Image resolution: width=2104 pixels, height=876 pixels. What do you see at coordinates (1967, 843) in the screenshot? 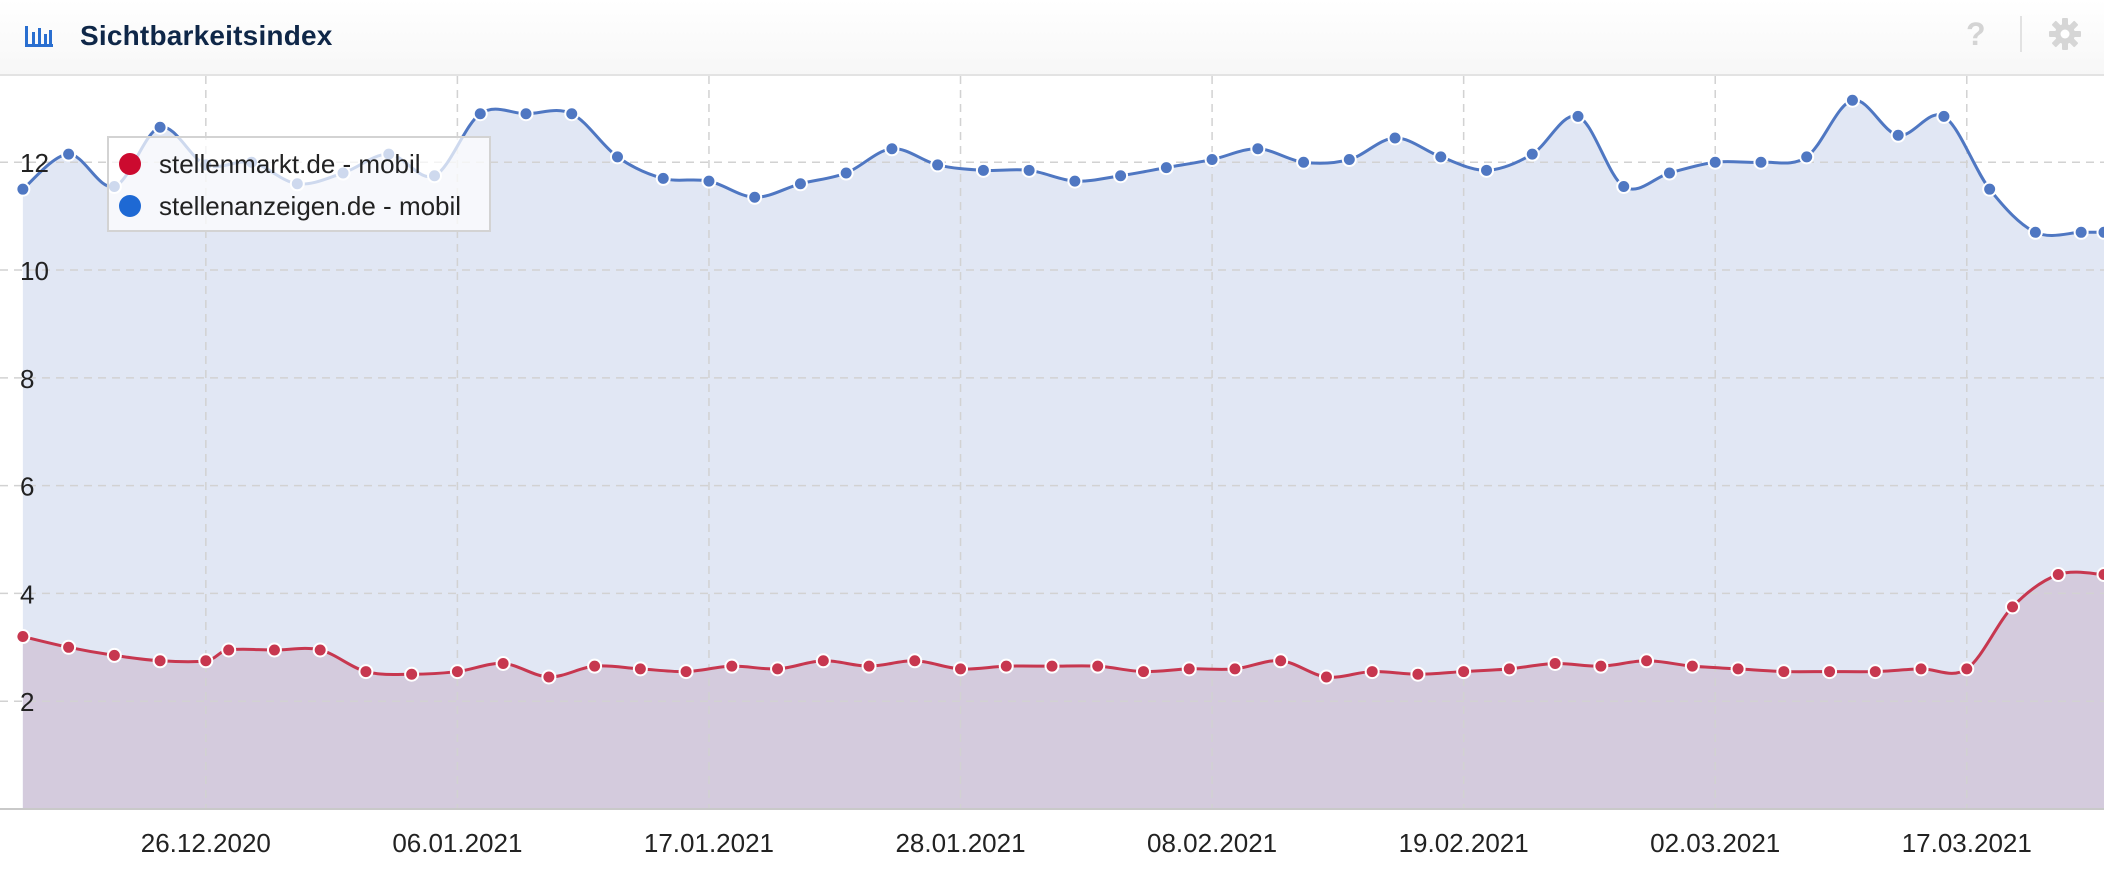
I see `x-tick-label: 17.03.2021` at bounding box center [1967, 843].